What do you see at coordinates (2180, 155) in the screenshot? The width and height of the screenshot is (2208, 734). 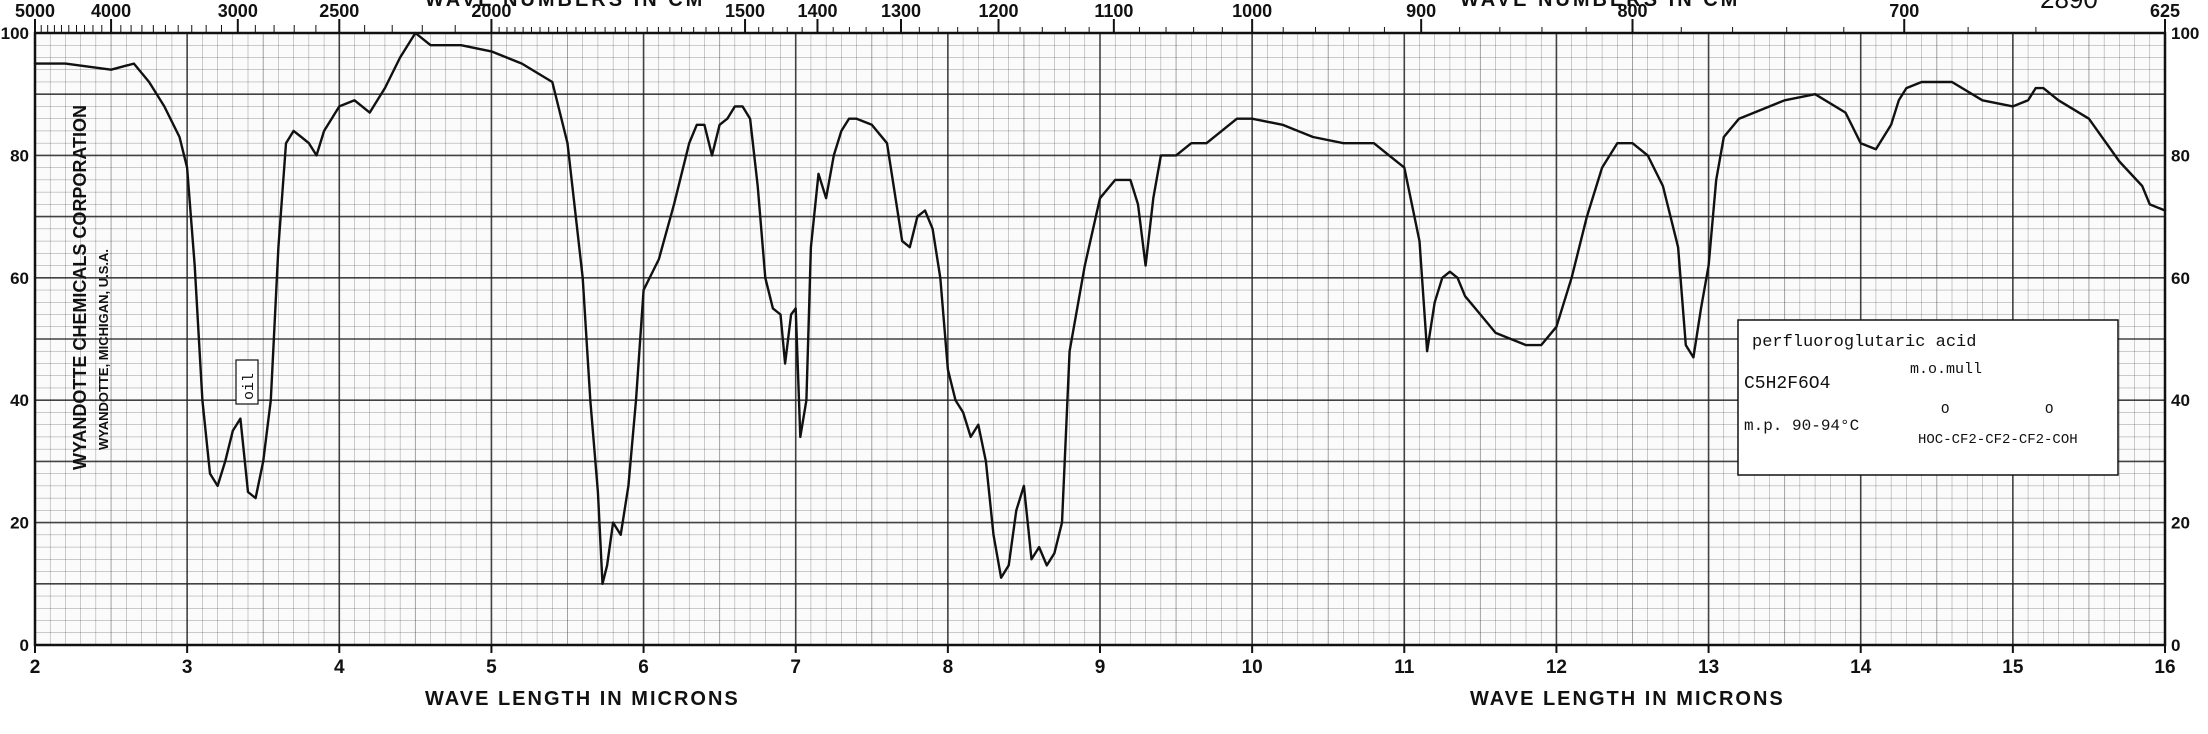 I see `y-tick-label-right: 80` at bounding box center [2180, 155].